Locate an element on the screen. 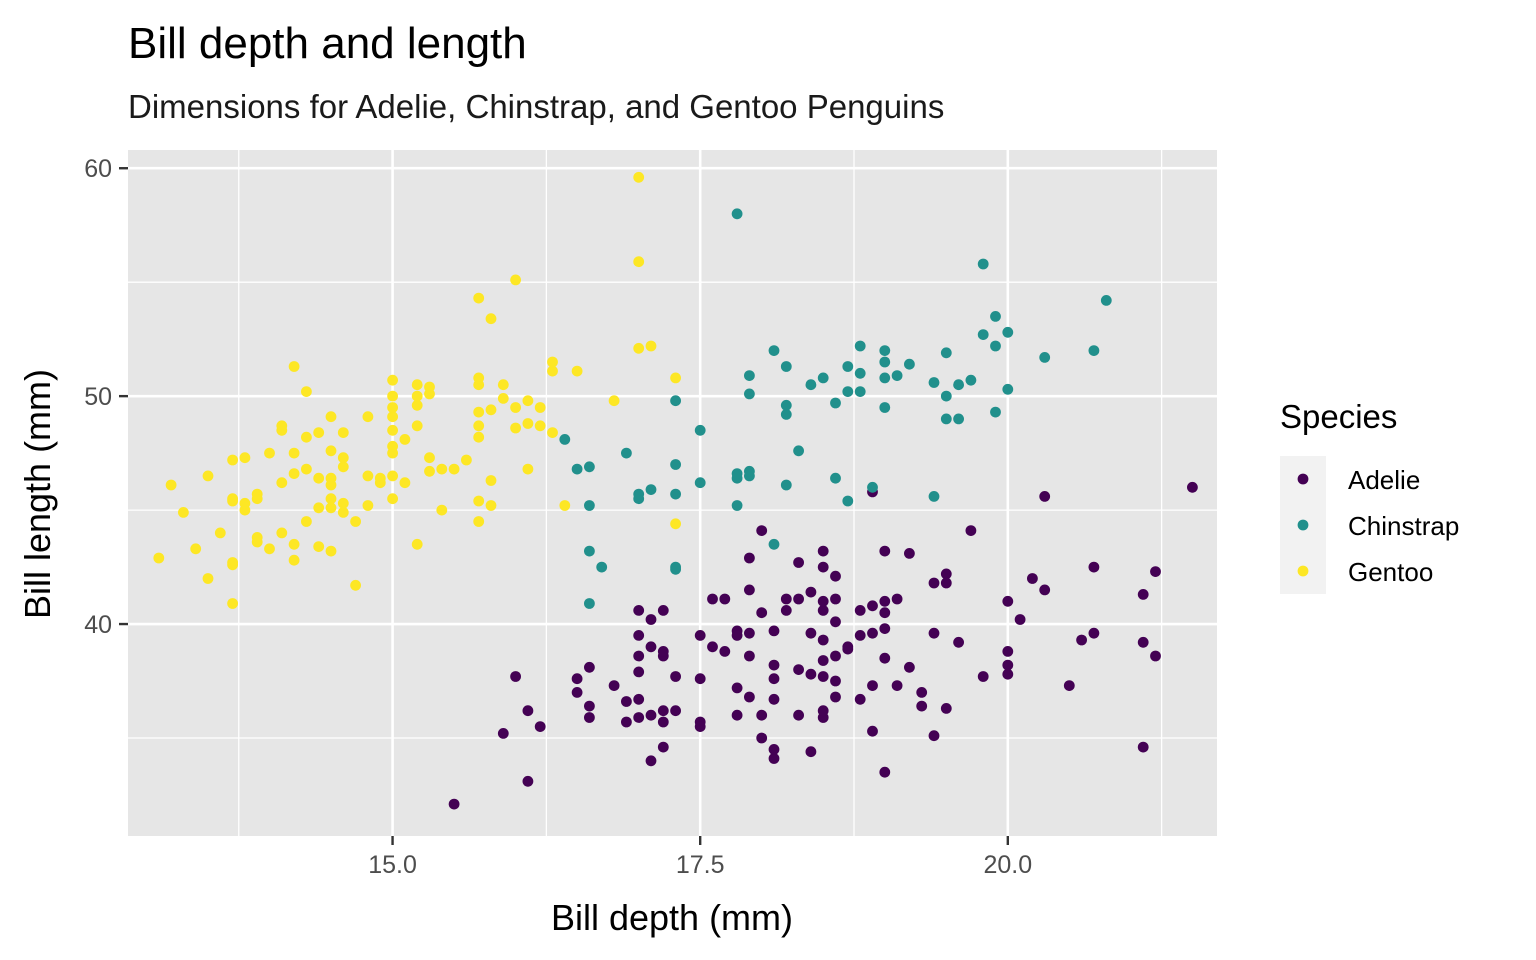 The image size is (1536, 960). legend-swatch is located at coordinates (1303, 479).